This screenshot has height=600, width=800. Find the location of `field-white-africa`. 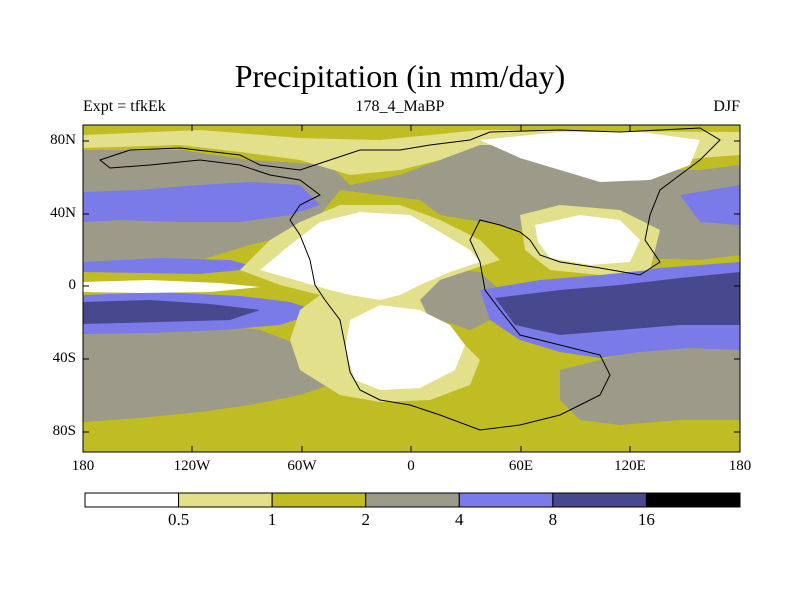

field-white-africa is located at coordinates (370, 256).